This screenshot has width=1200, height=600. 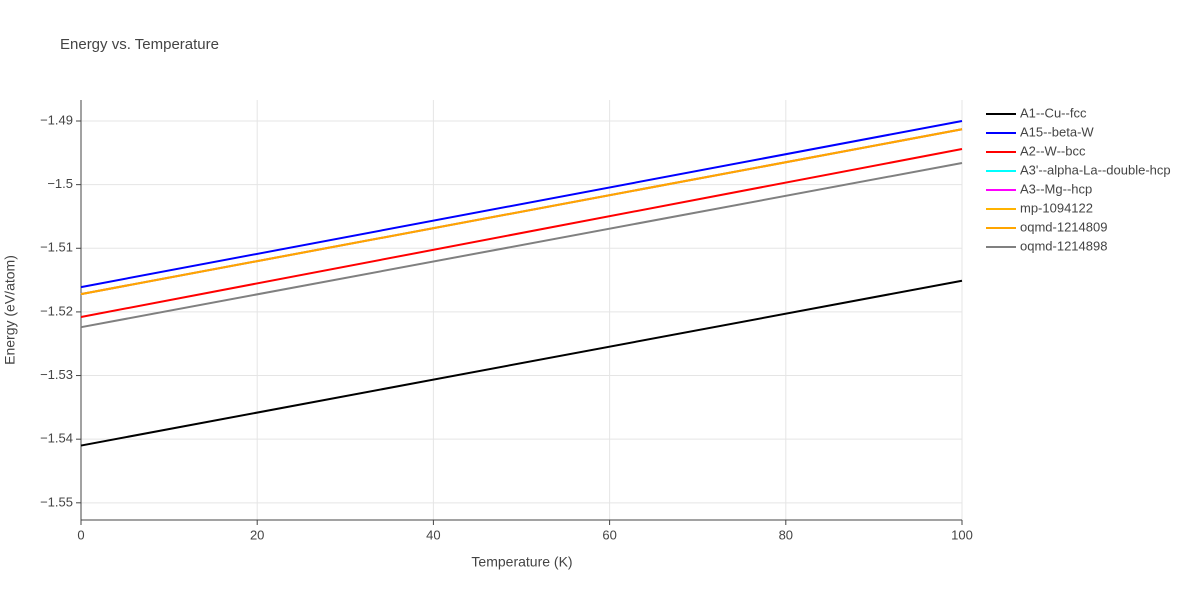 I want to click on y-tick-label: −1.5, so click(x=60, y=183).